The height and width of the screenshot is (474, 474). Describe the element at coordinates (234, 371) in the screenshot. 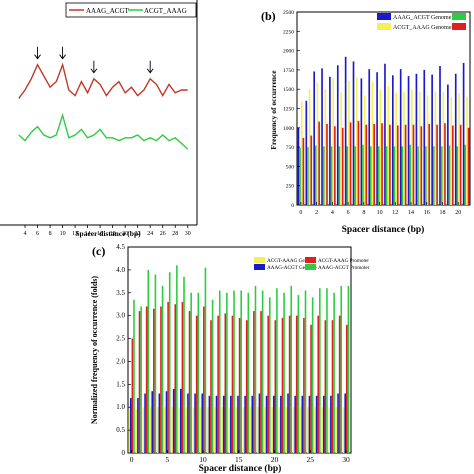

I see `bar-s3-x14` at that location.